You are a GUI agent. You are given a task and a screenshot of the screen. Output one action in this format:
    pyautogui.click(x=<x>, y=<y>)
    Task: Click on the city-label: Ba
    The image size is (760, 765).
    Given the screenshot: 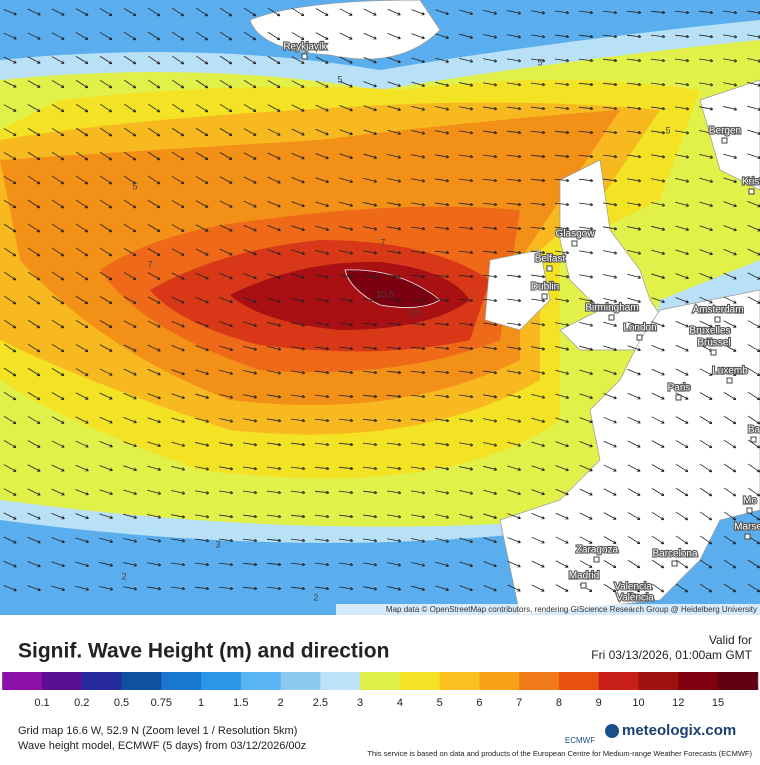 What is the action you would take?
    pyautogui.click(x=754, y=430)
    